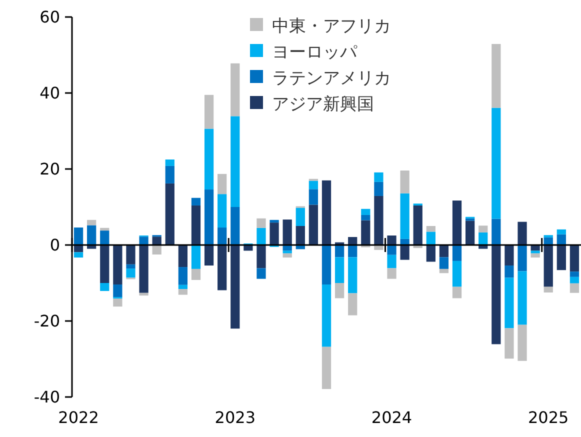  I want to click on x-tick-label: 2023, so click(235, 417).